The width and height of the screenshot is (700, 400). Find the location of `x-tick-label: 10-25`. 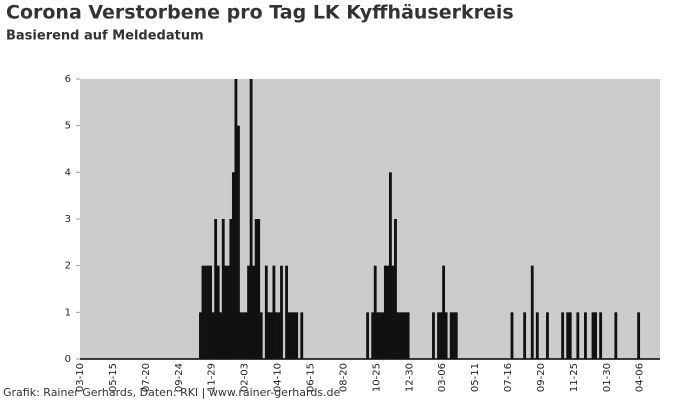

x-tick-label: 10-25 is located at coordinates (376, 377).